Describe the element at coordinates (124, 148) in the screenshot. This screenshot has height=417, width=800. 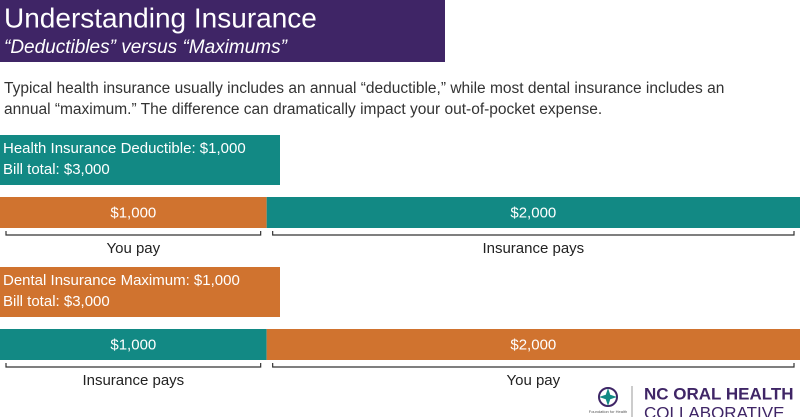
I see `section-heading: Health Insurance Deductible: $1,000` at that location.